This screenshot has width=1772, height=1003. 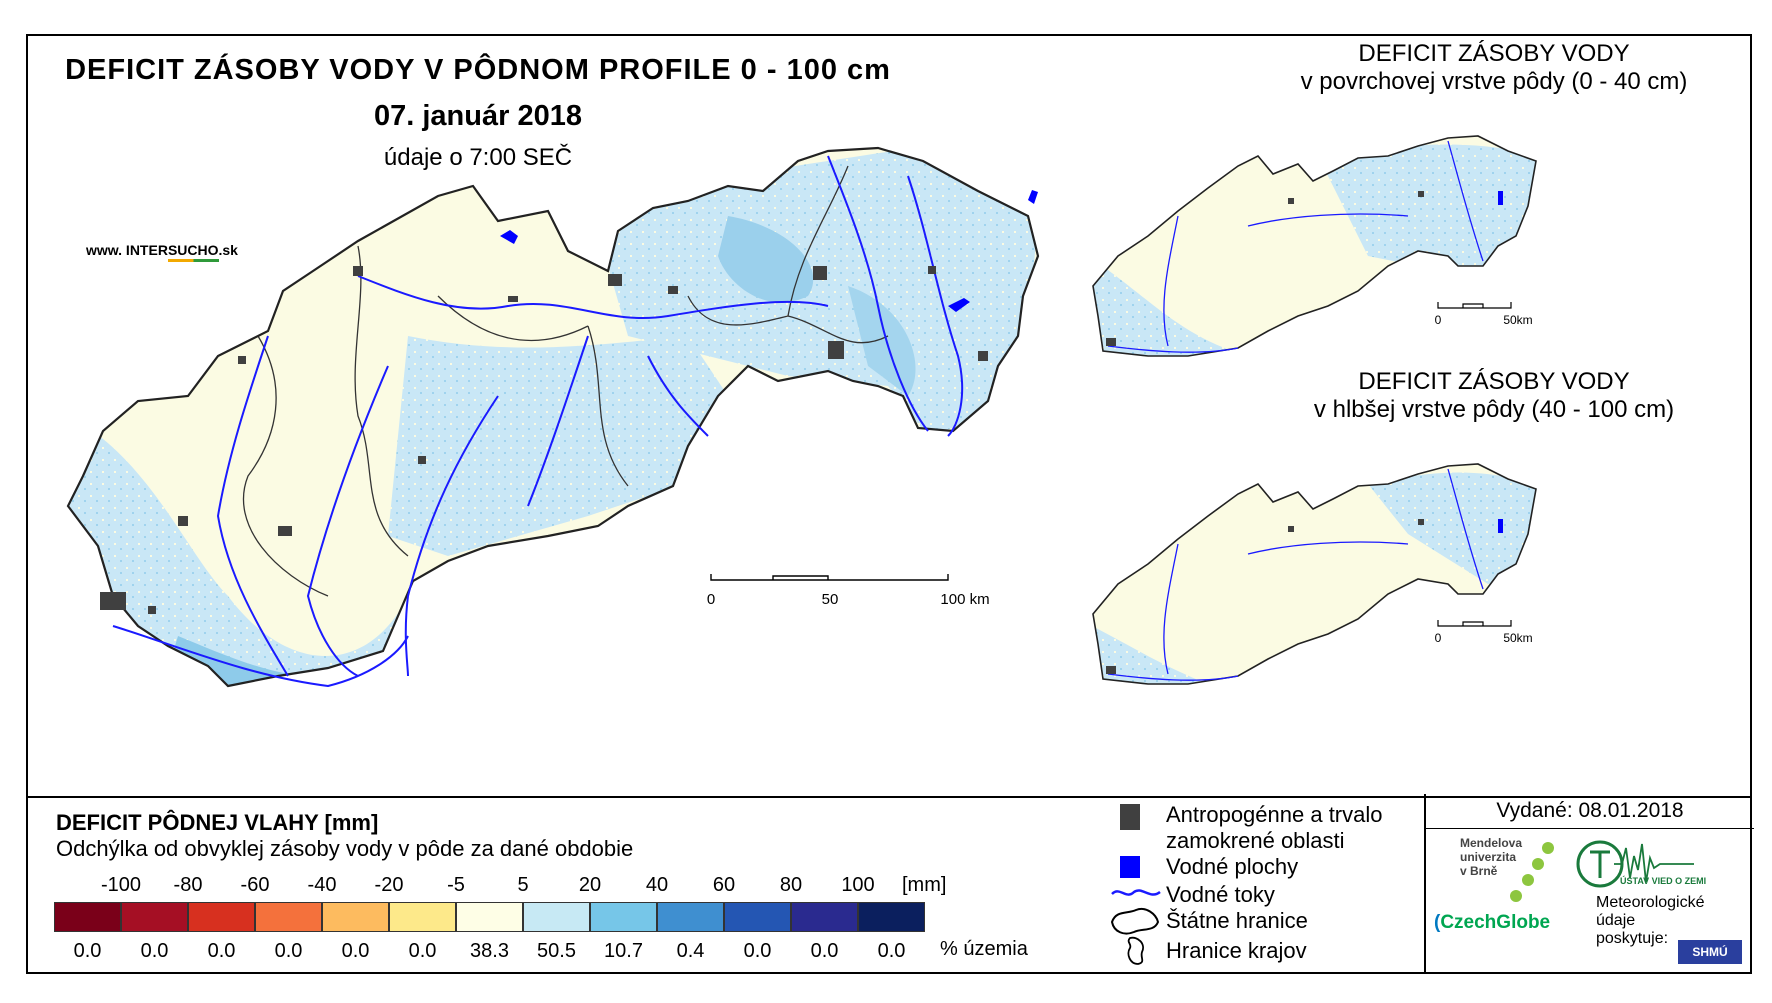 What do you see at coordinates (188, 885) in the screenshot?
I see `legend-tick: -80` at bounding box center [188, 885].